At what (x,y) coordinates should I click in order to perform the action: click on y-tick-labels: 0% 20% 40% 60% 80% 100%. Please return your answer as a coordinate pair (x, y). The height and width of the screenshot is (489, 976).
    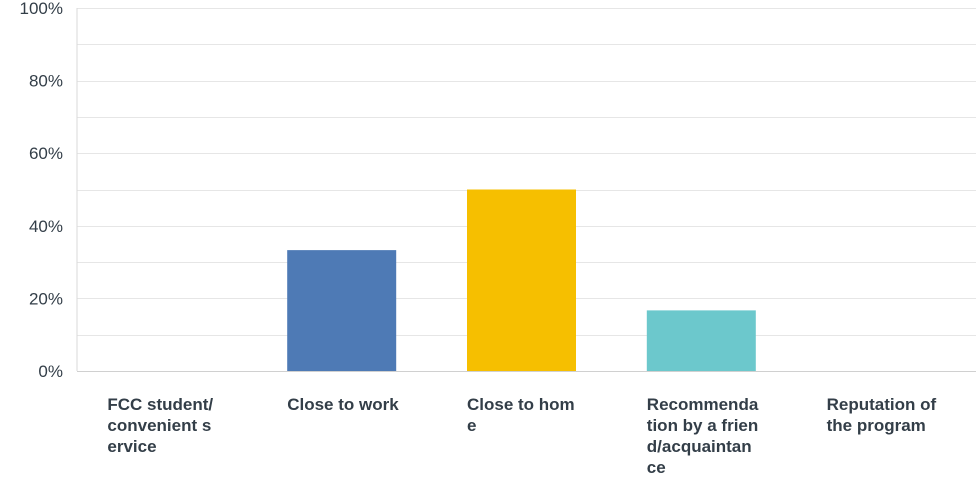
    Looking at the image, I should click on (41, 190).